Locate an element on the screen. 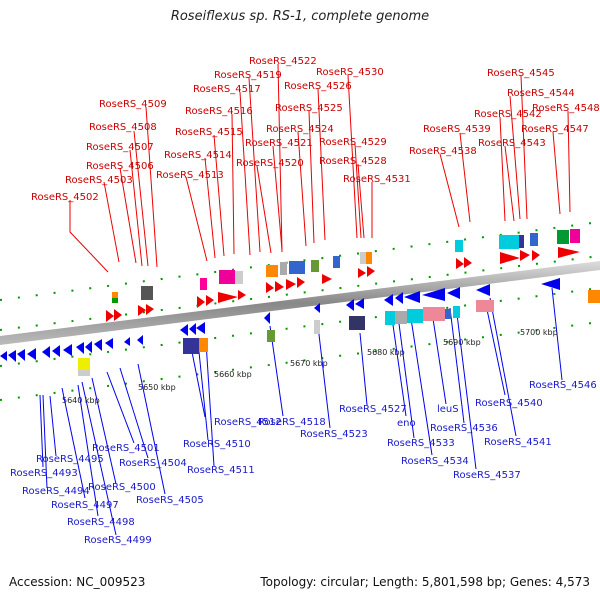  gene-label: RoseRS_4529 is located at coordinates (353, 142).